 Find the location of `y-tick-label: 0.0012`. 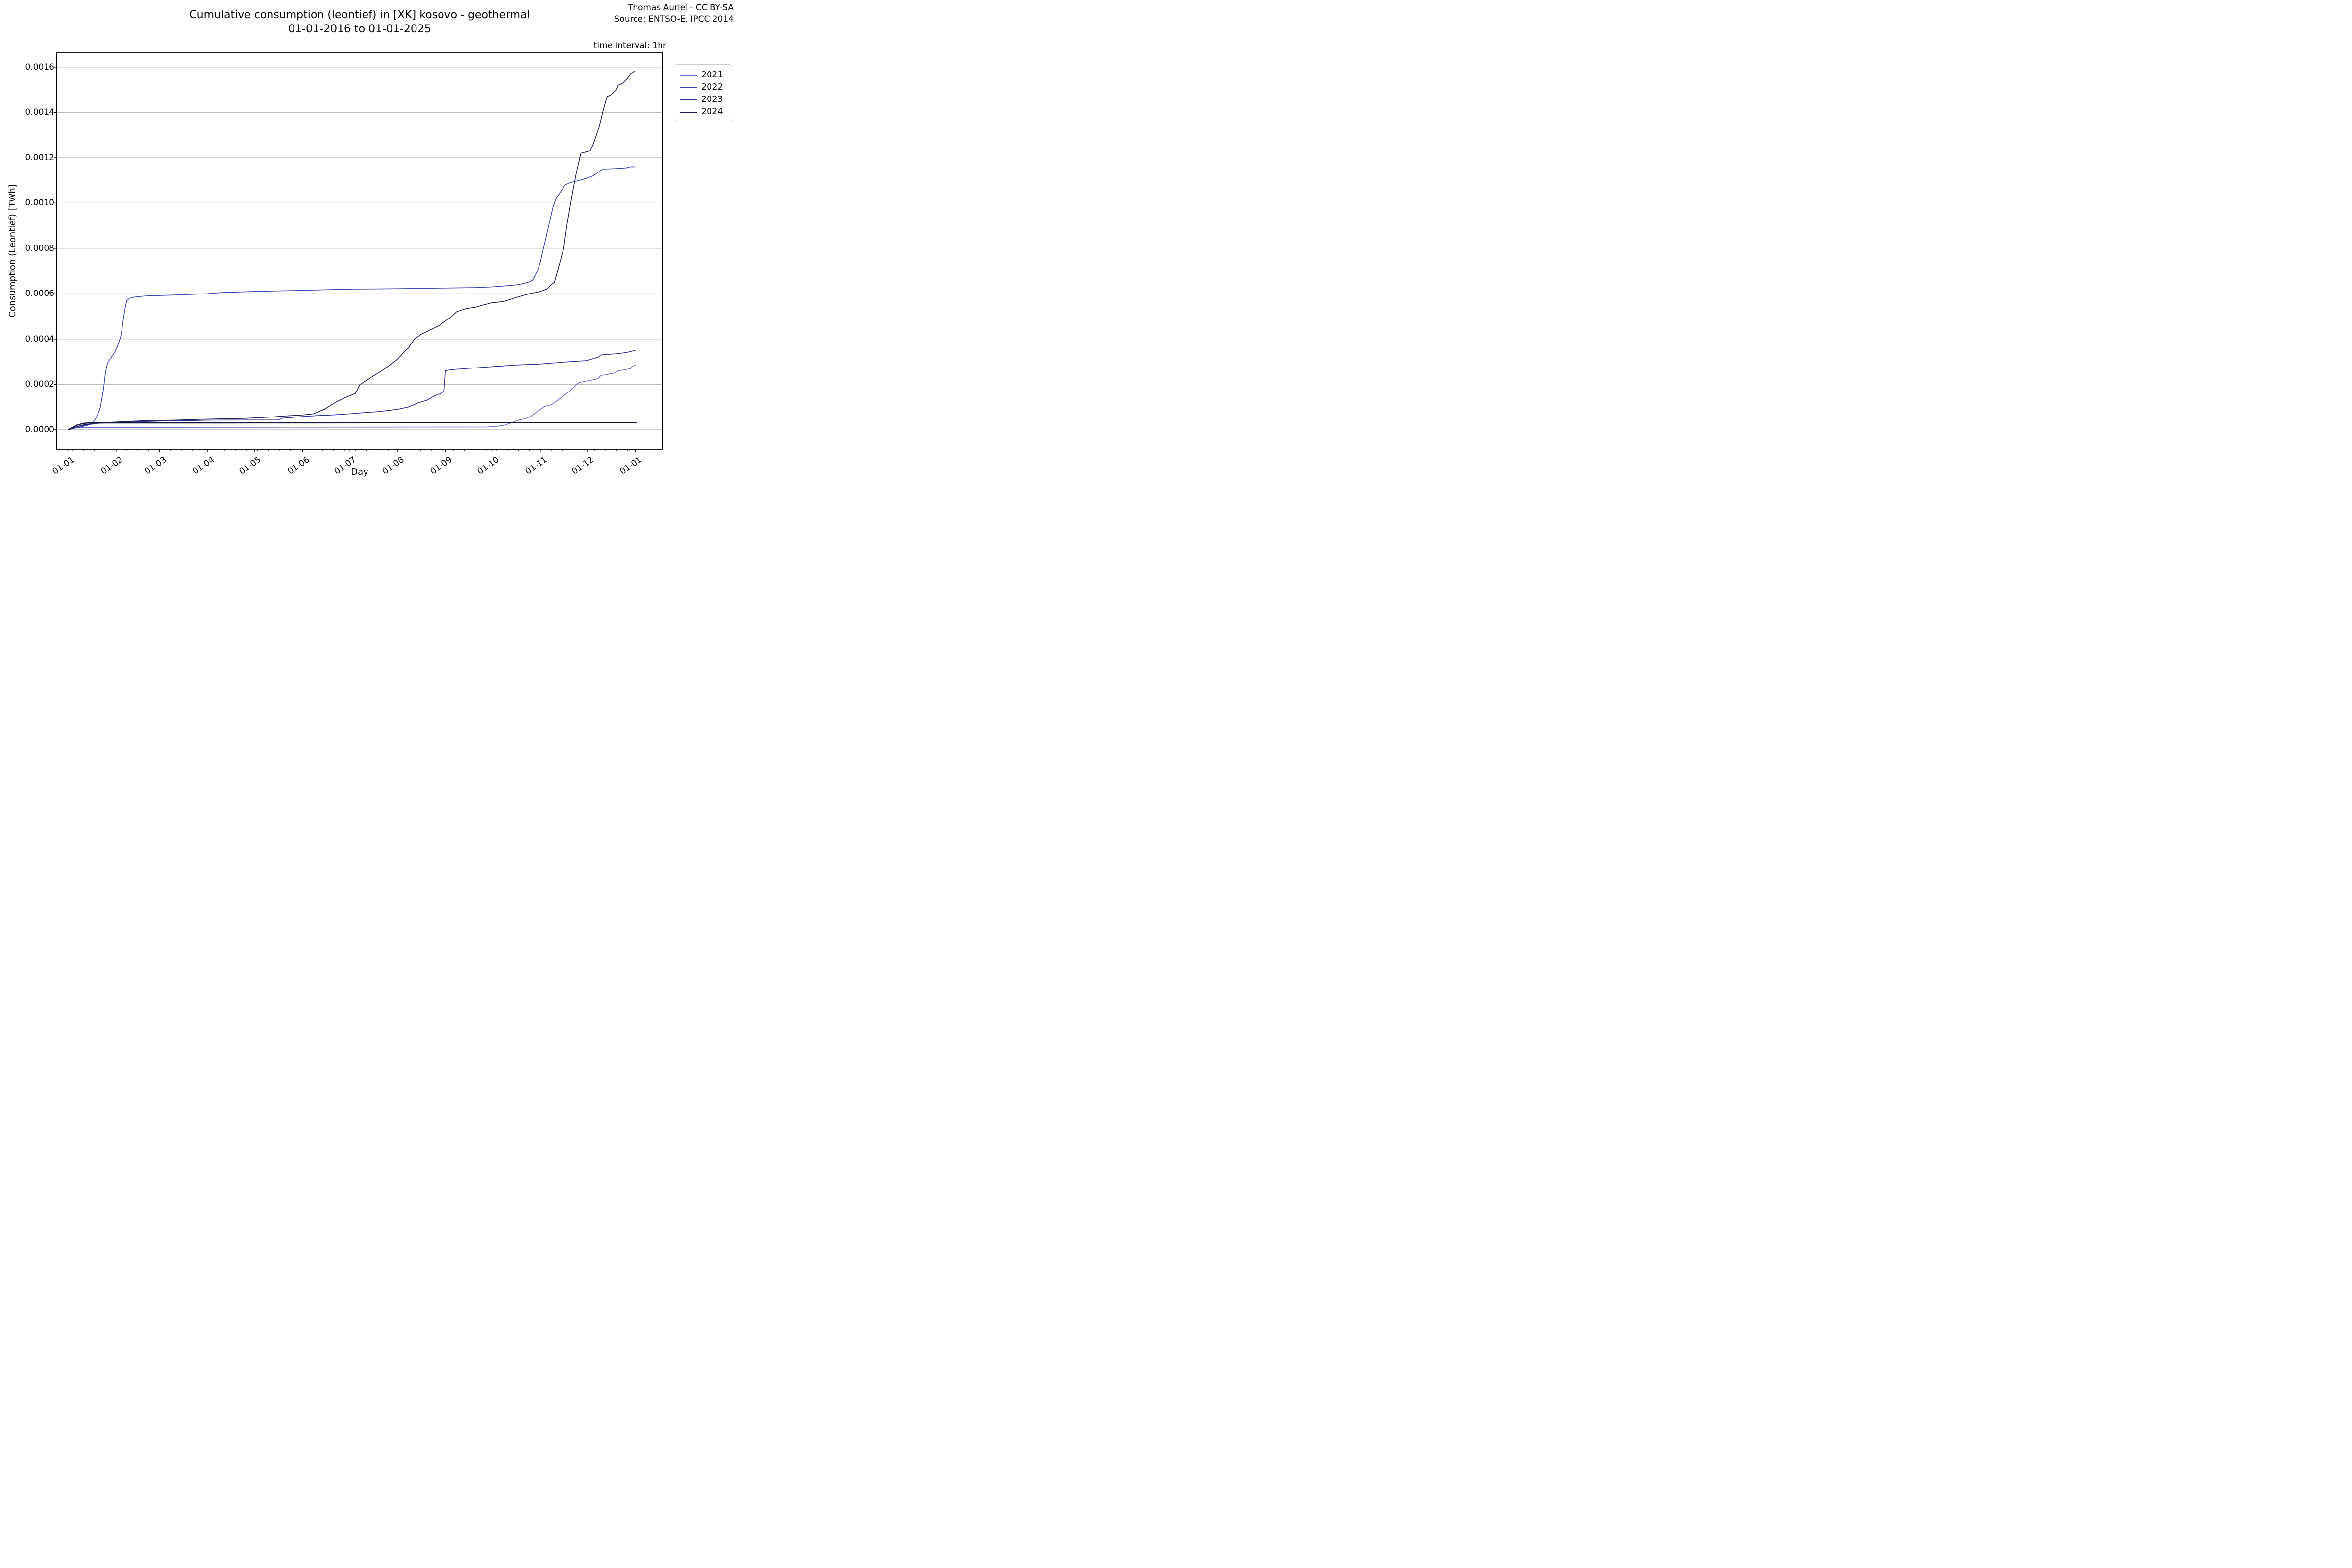

y-tick-label: 0.0012 is located at coordinates (39, 157).